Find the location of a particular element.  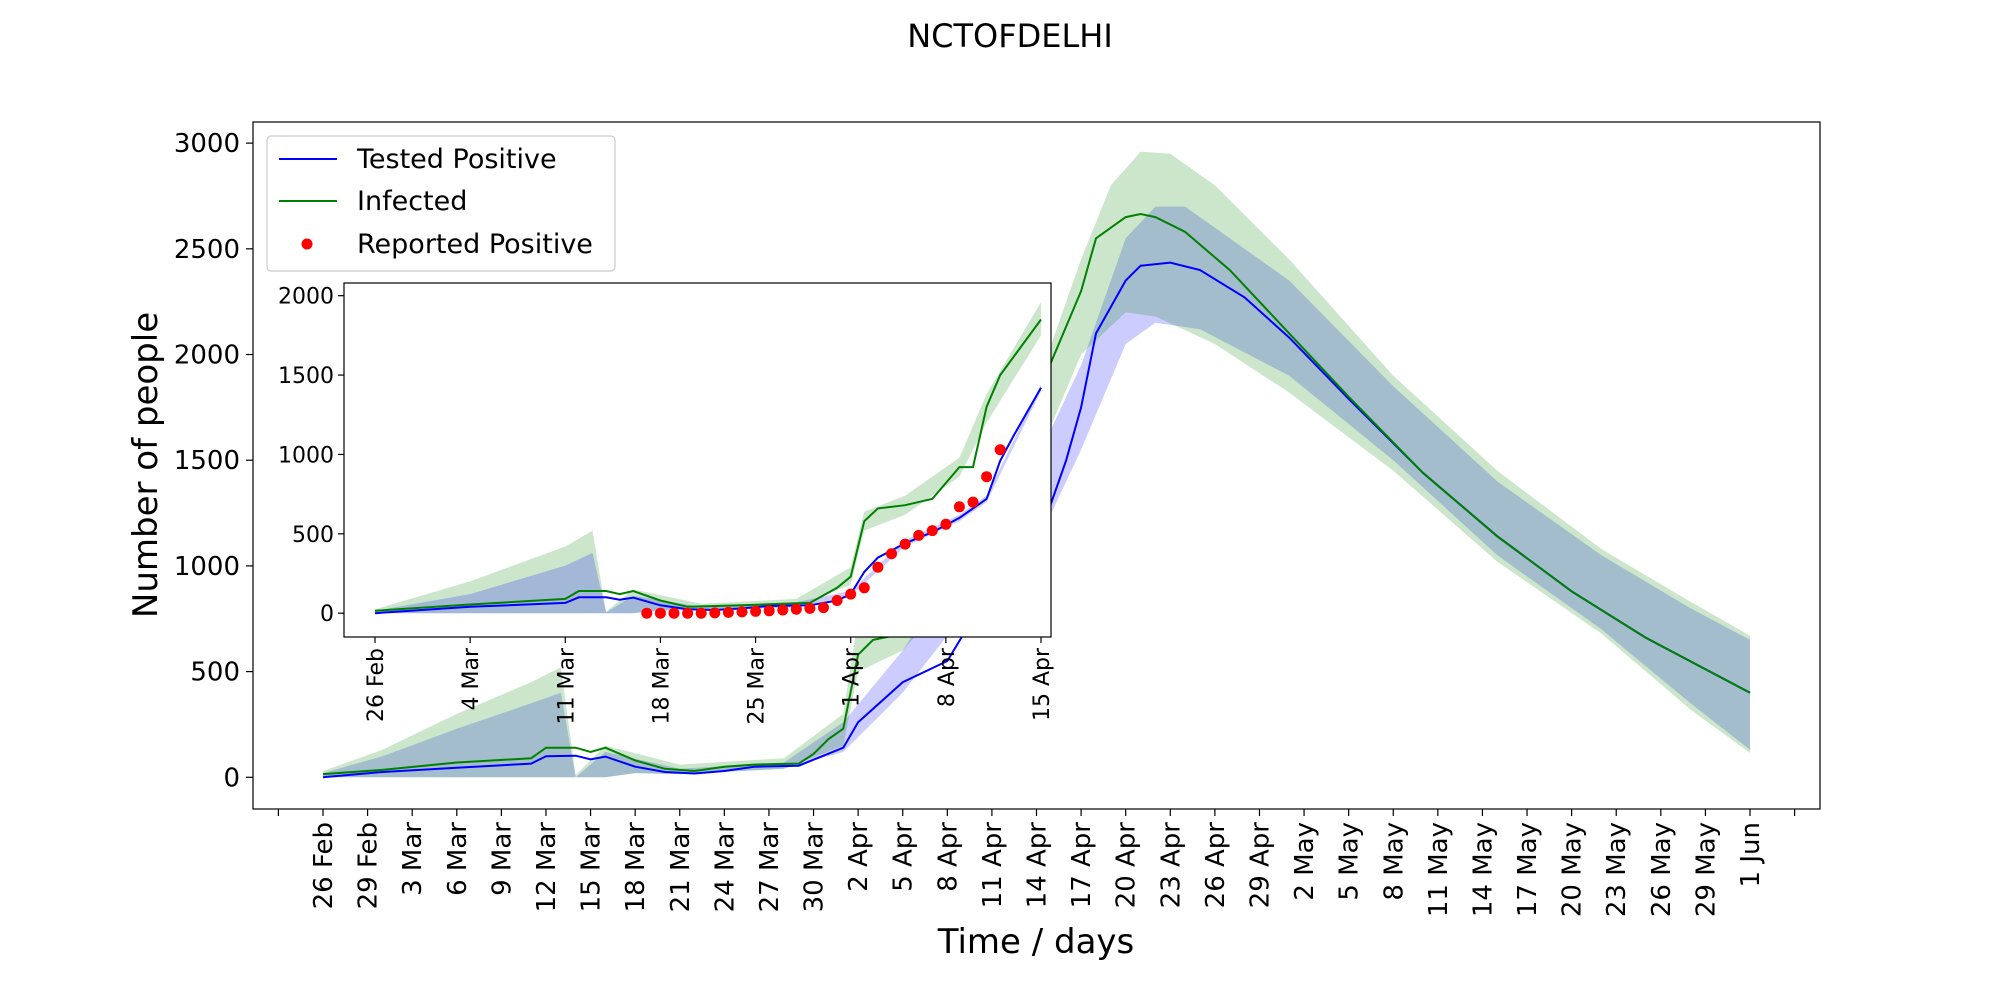

inset-y-tick-label-2000: 2000 is located at coordinates (306, 297).